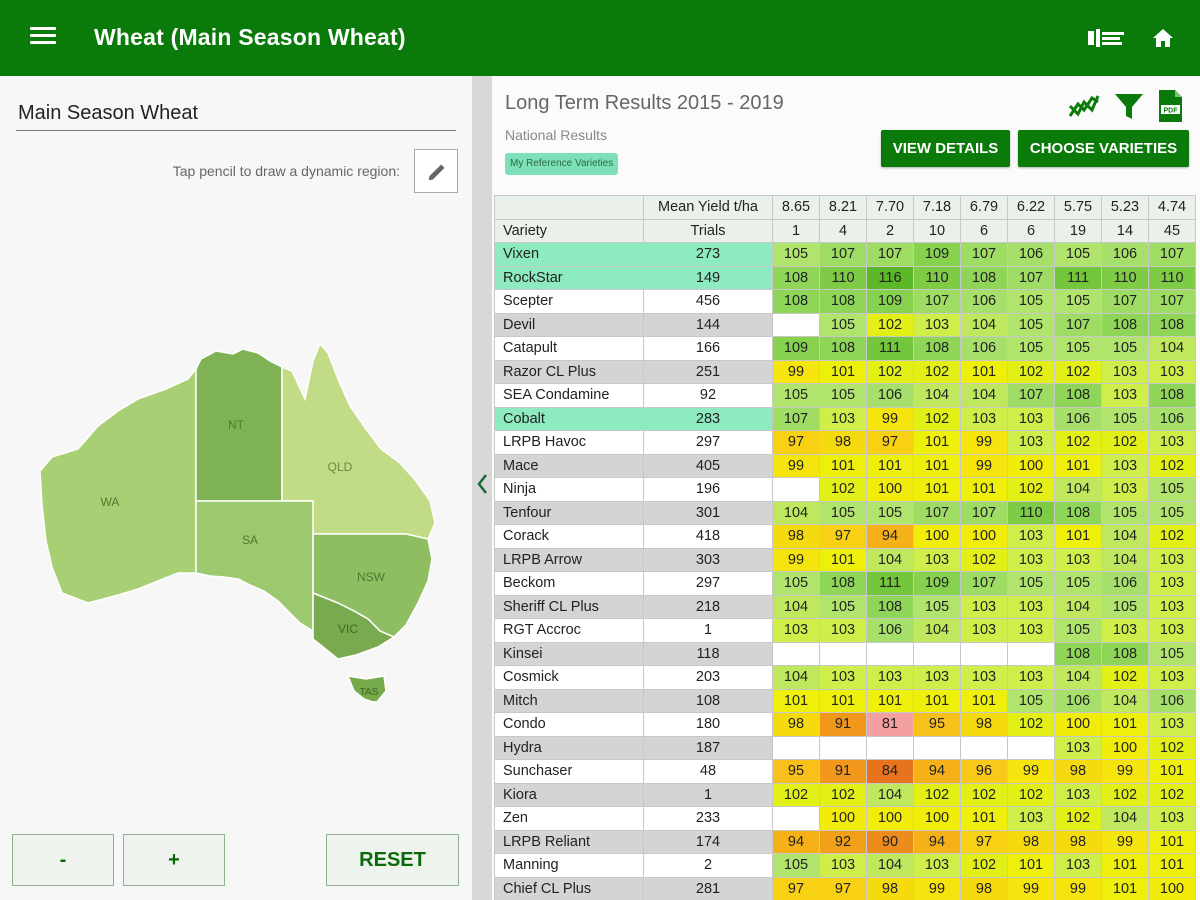 The height and width of the screenshot is (900, 1200). What do you see at coordinates (984, 442) in the screenshot?
I see `yield-cell: 99` at bounding box center [984, 442].